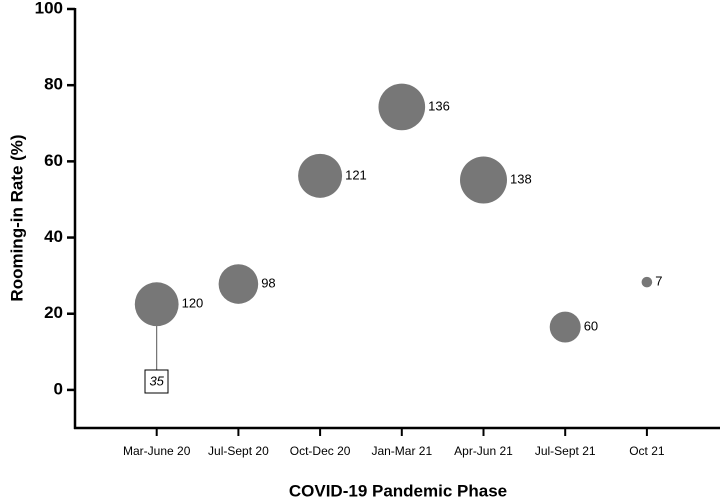  What do you see at coordinates (53, 84) in the screenshot?
I see `y-tick-label: 80` at bounding box center [53, 84].